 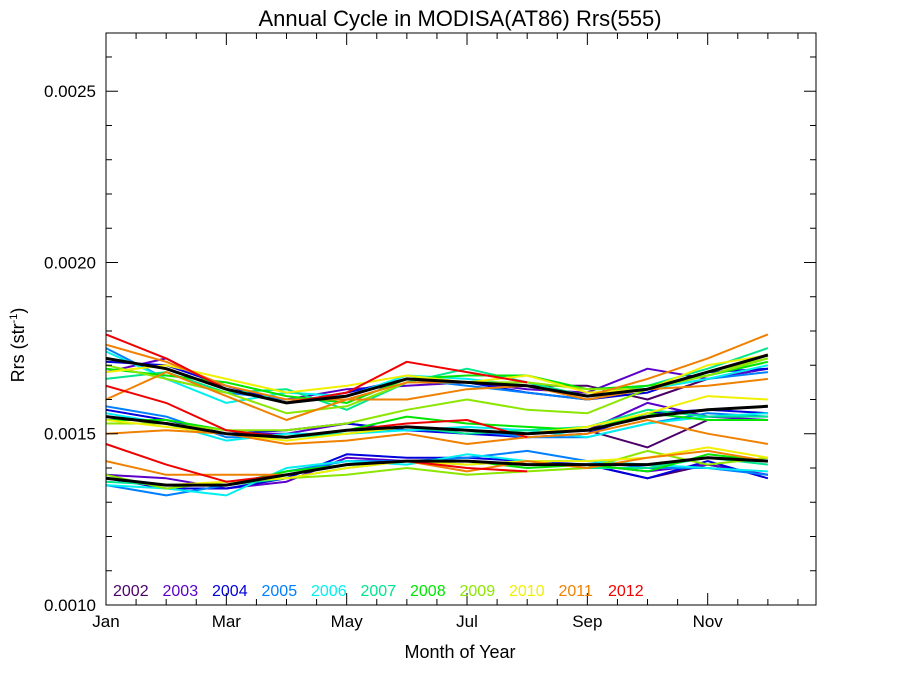 What do you see at coordinates (18, 311) in the screenshot?
I see `y-axis-label-close: )` at bounding box center [18, 311].